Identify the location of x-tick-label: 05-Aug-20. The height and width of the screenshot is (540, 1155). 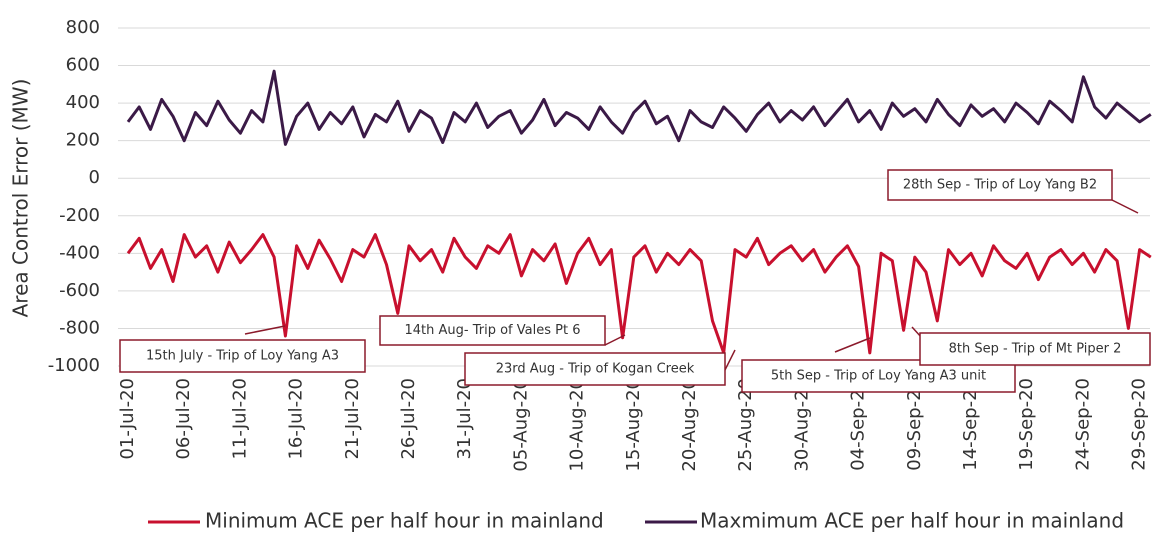
(520, 425).